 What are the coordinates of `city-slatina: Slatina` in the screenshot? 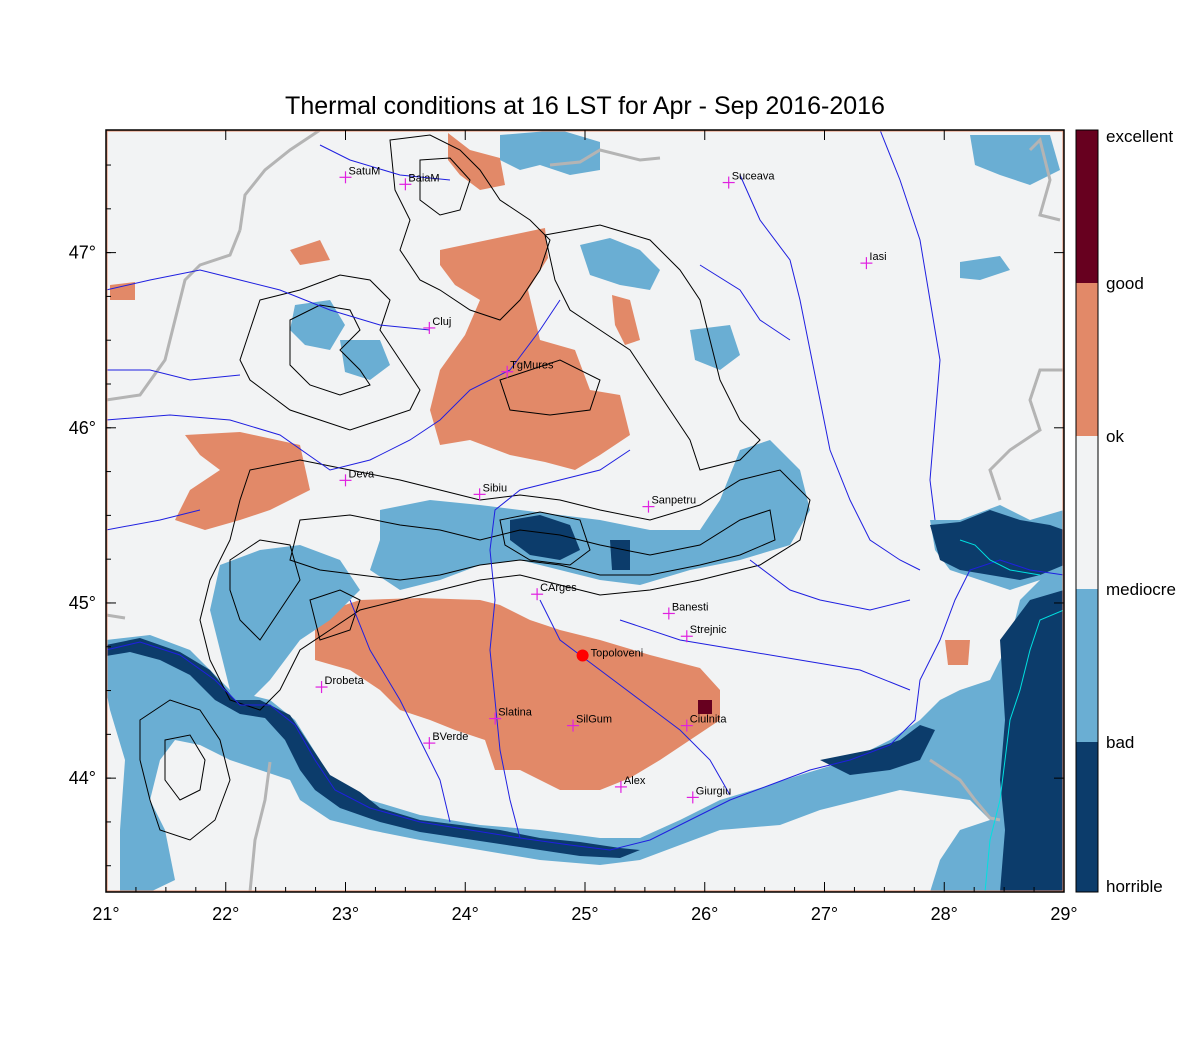 It's located at (511, 716).